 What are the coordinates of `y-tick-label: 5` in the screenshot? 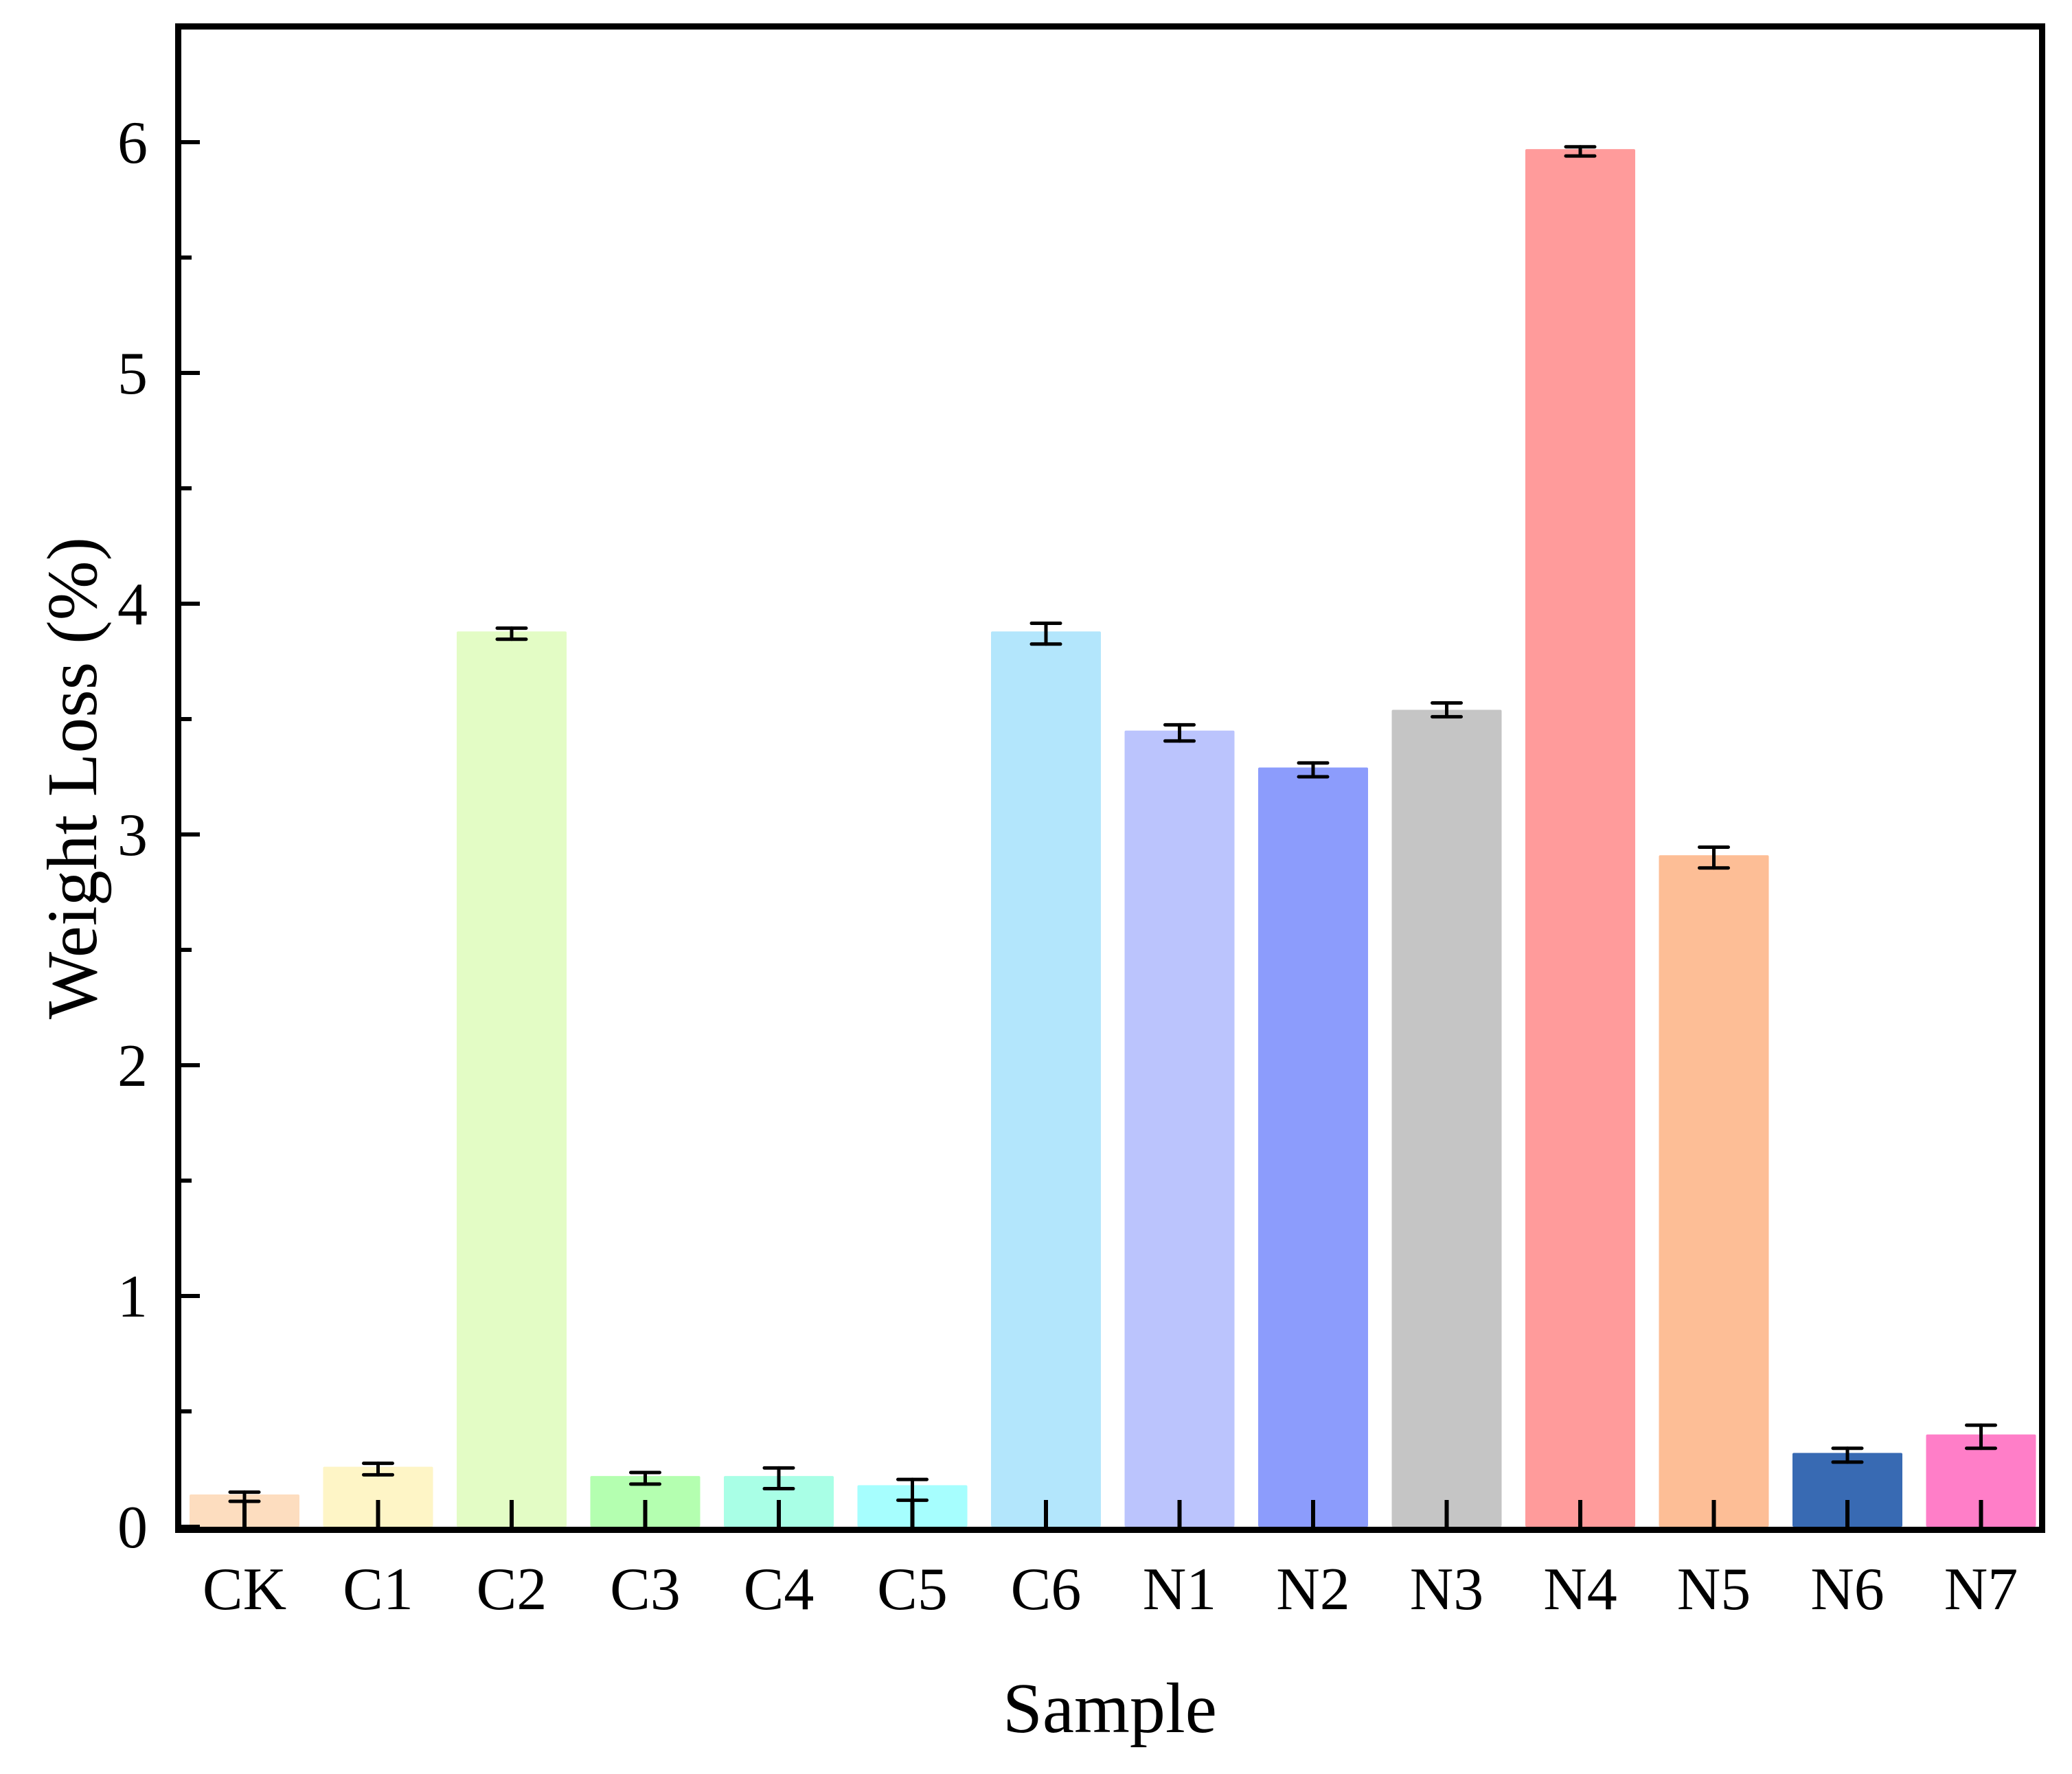 It's located at (132, 374).